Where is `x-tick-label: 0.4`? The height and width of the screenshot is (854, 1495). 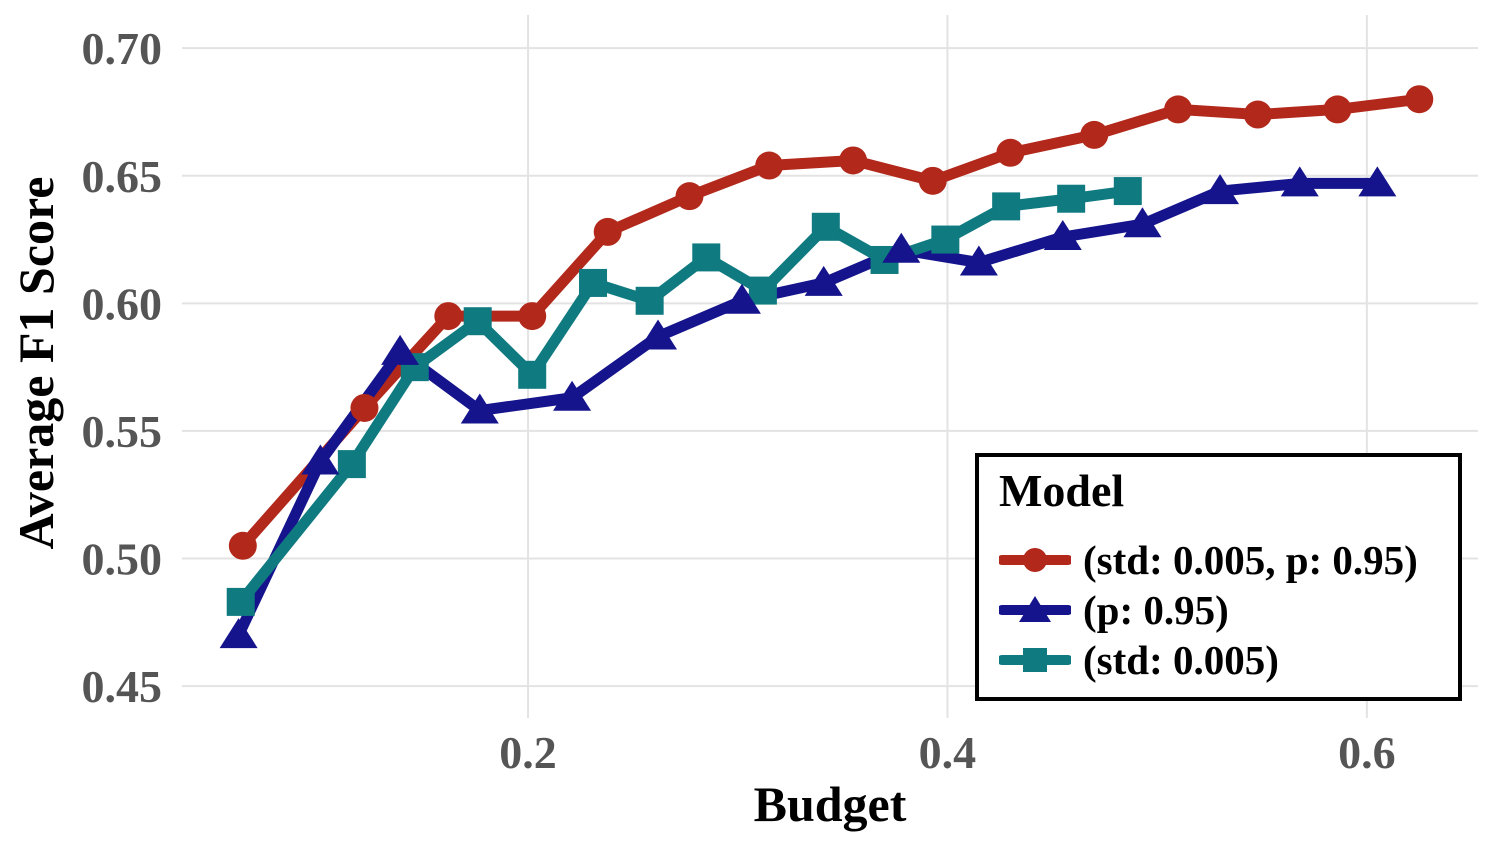
x-tick-label: 0.4 is located at coordinates (948, 752).